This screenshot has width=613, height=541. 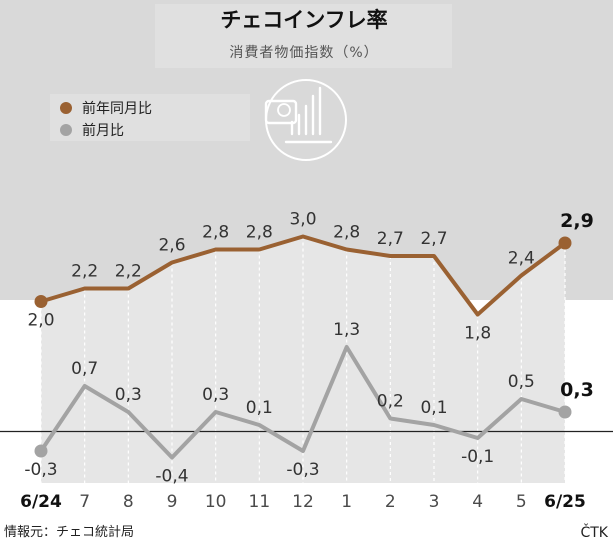 I want to click on data-label-yoy: 2,4, so click(x=521, y=259).